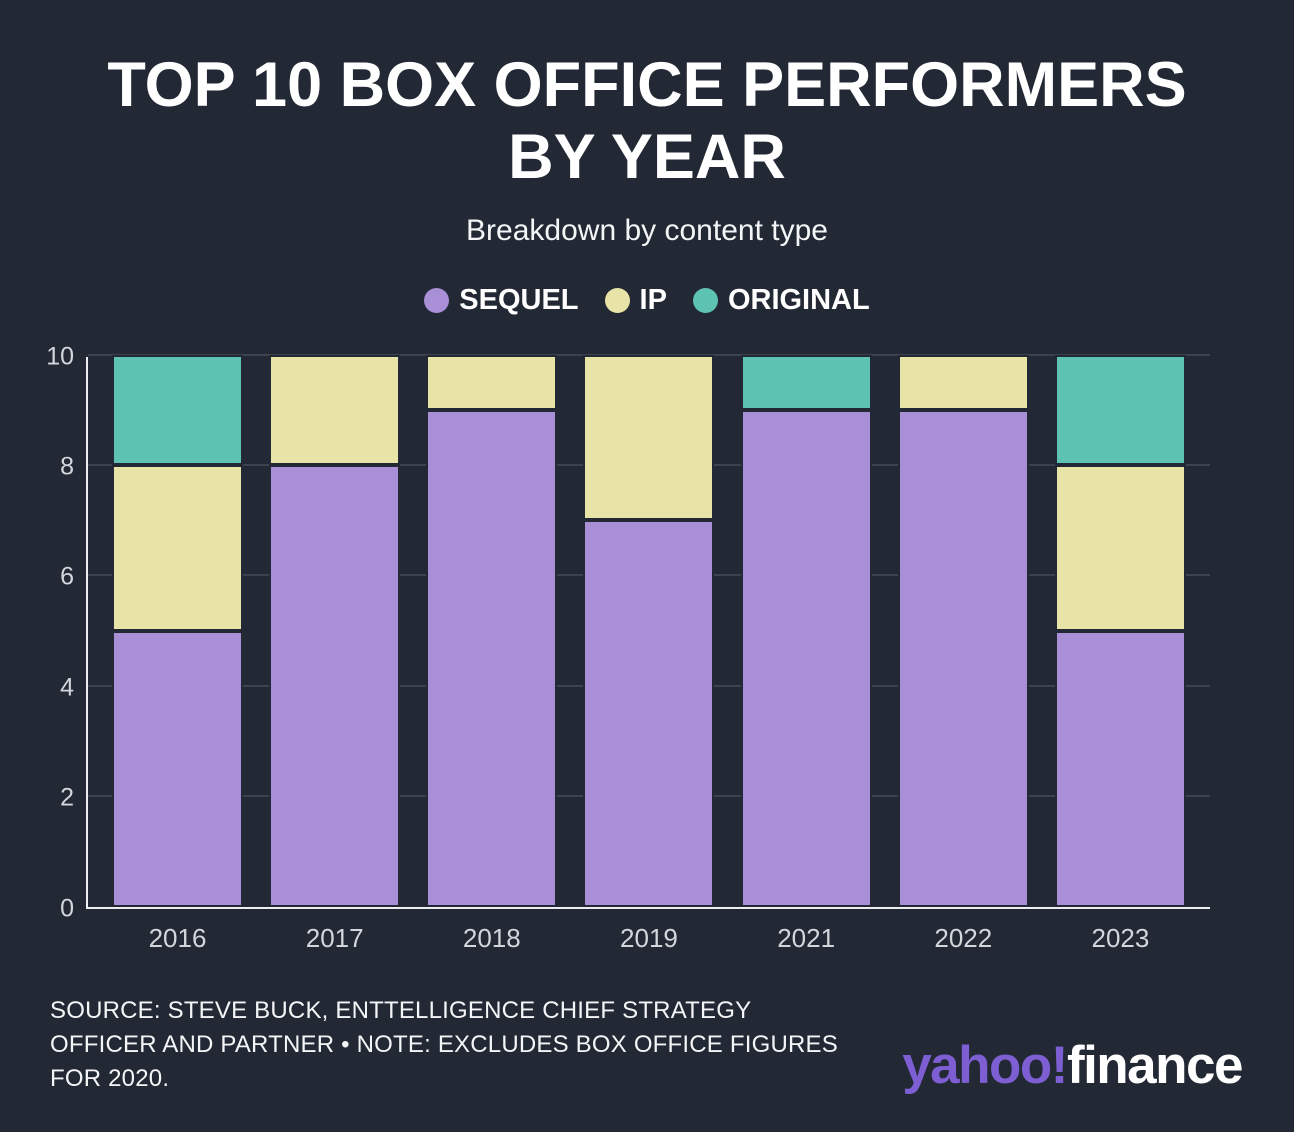 This screenshot has width=1294, height=1132. Describe the element at coordinates (798, 299) in the screenshot. I see `legend-label: ORIGINAL` at that location.